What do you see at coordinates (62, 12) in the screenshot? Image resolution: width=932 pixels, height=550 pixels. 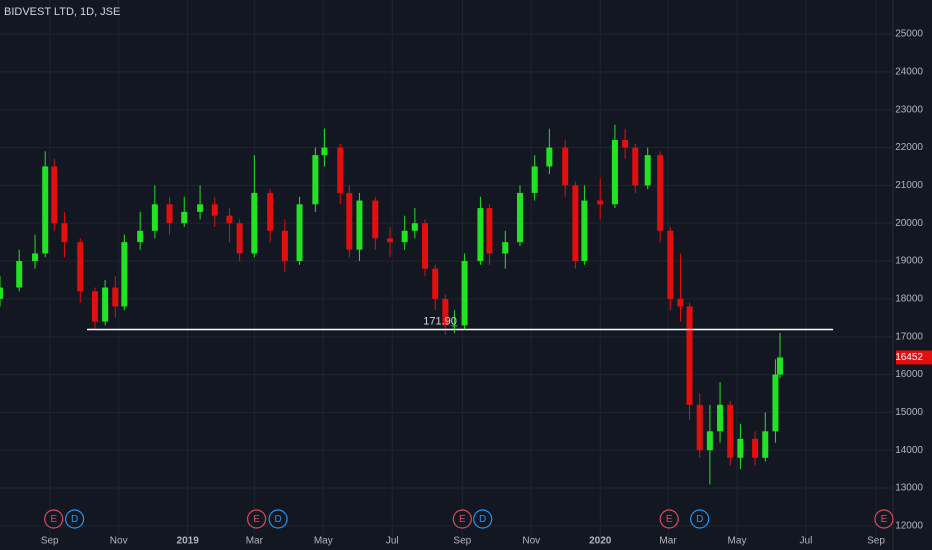 I see `chart-title: BIDVEST LTD, 1D, JSE` at bounding box center [62, 12].